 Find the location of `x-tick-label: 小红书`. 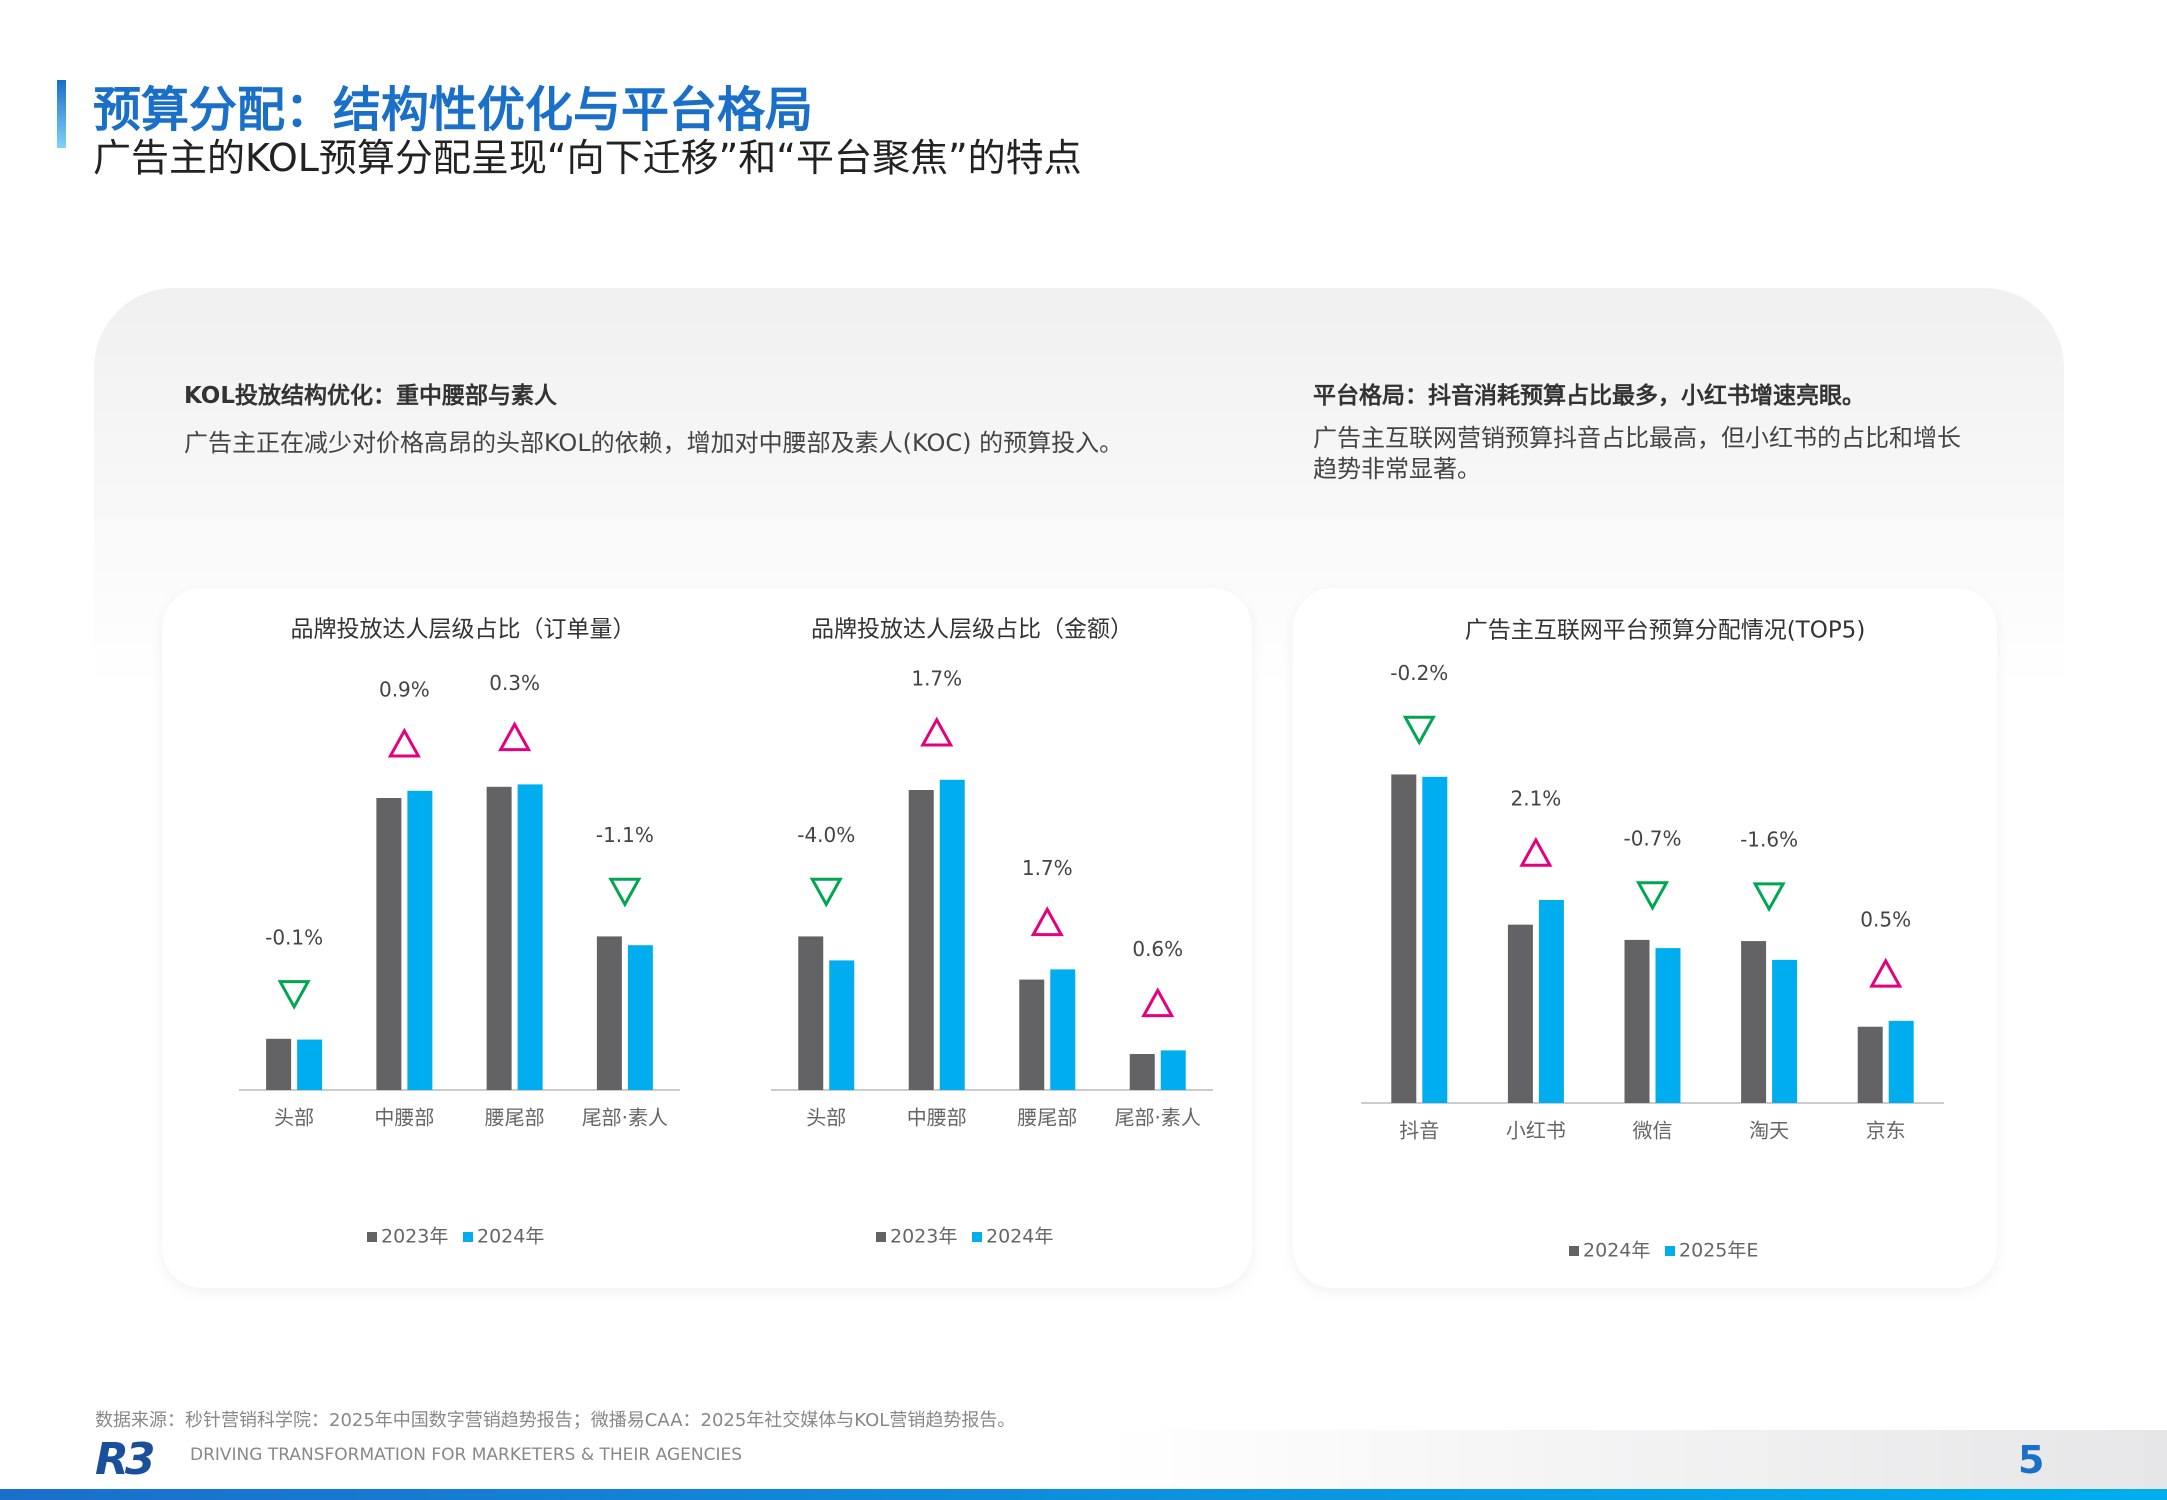

x-tick-label: 小红书 is located at coordinates (1536, 1131).